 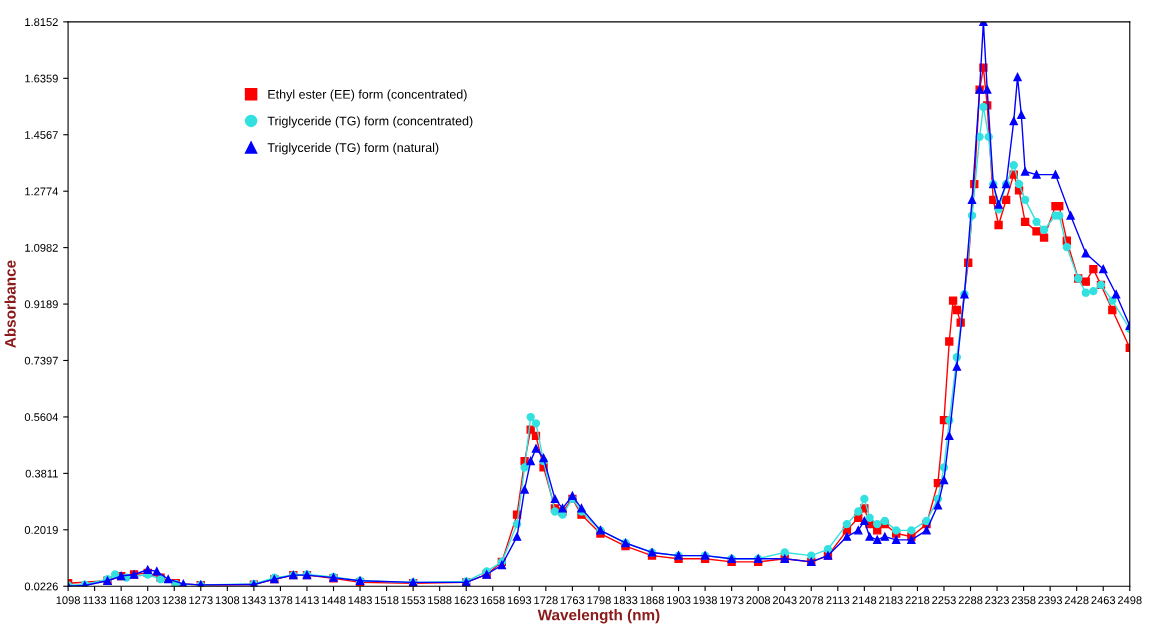 What do you see at coordinates (466, 600) in the screenshot?
I see `x-tick-label: 1623` at bounding box center [466, 600].